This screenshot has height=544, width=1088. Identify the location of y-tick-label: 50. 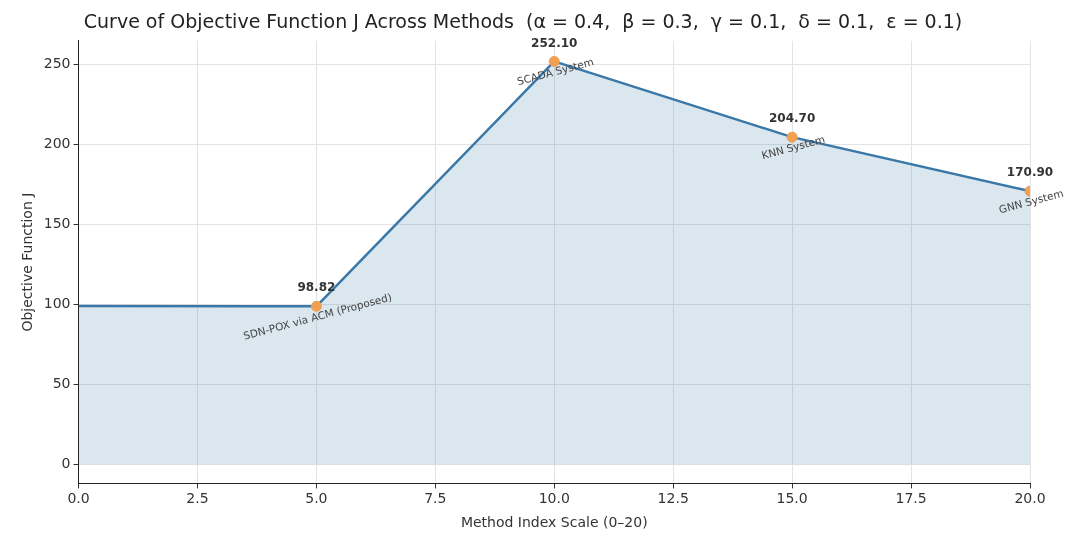
(61, 382).